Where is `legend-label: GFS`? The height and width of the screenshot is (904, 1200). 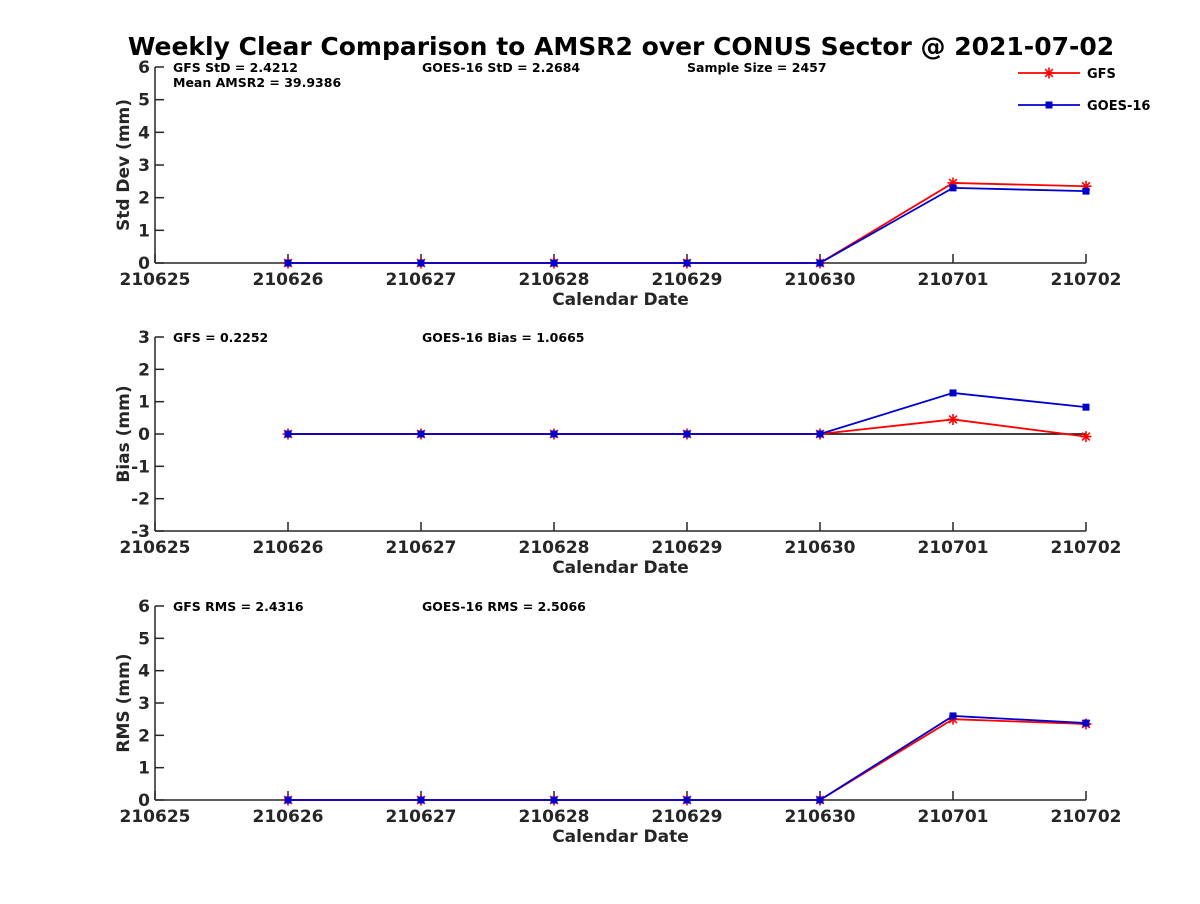 legend-label: GFS is located at coordinates (1101, 74).